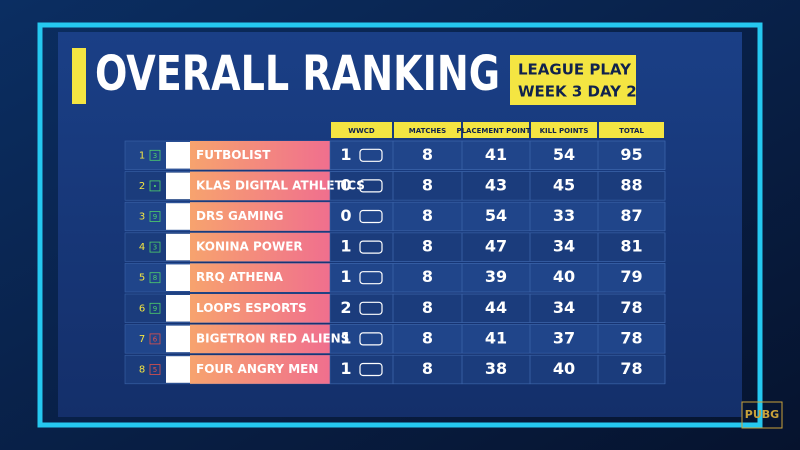  What do you see at coordinates (142, 247) in the screenshot?
I see `rank: 4` at bounding box center [142, 247].